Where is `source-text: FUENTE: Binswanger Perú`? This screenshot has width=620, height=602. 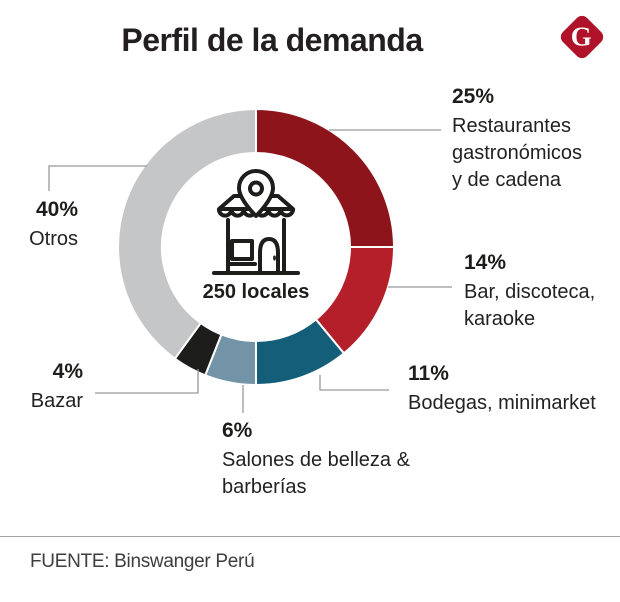
source-text: FUENTE: Binswanger Perú is located at coordinates (142, 561).